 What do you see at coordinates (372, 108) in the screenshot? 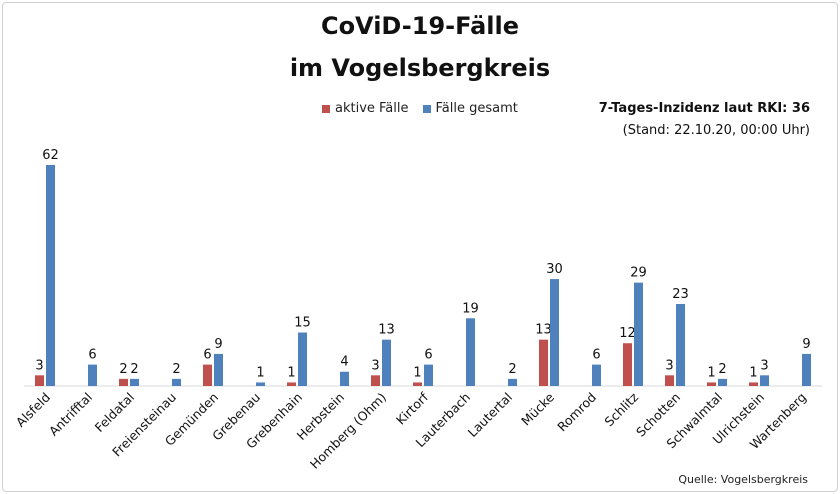
I see `legend-label-active: aktive Fälle` at bounding box center [372, 108].